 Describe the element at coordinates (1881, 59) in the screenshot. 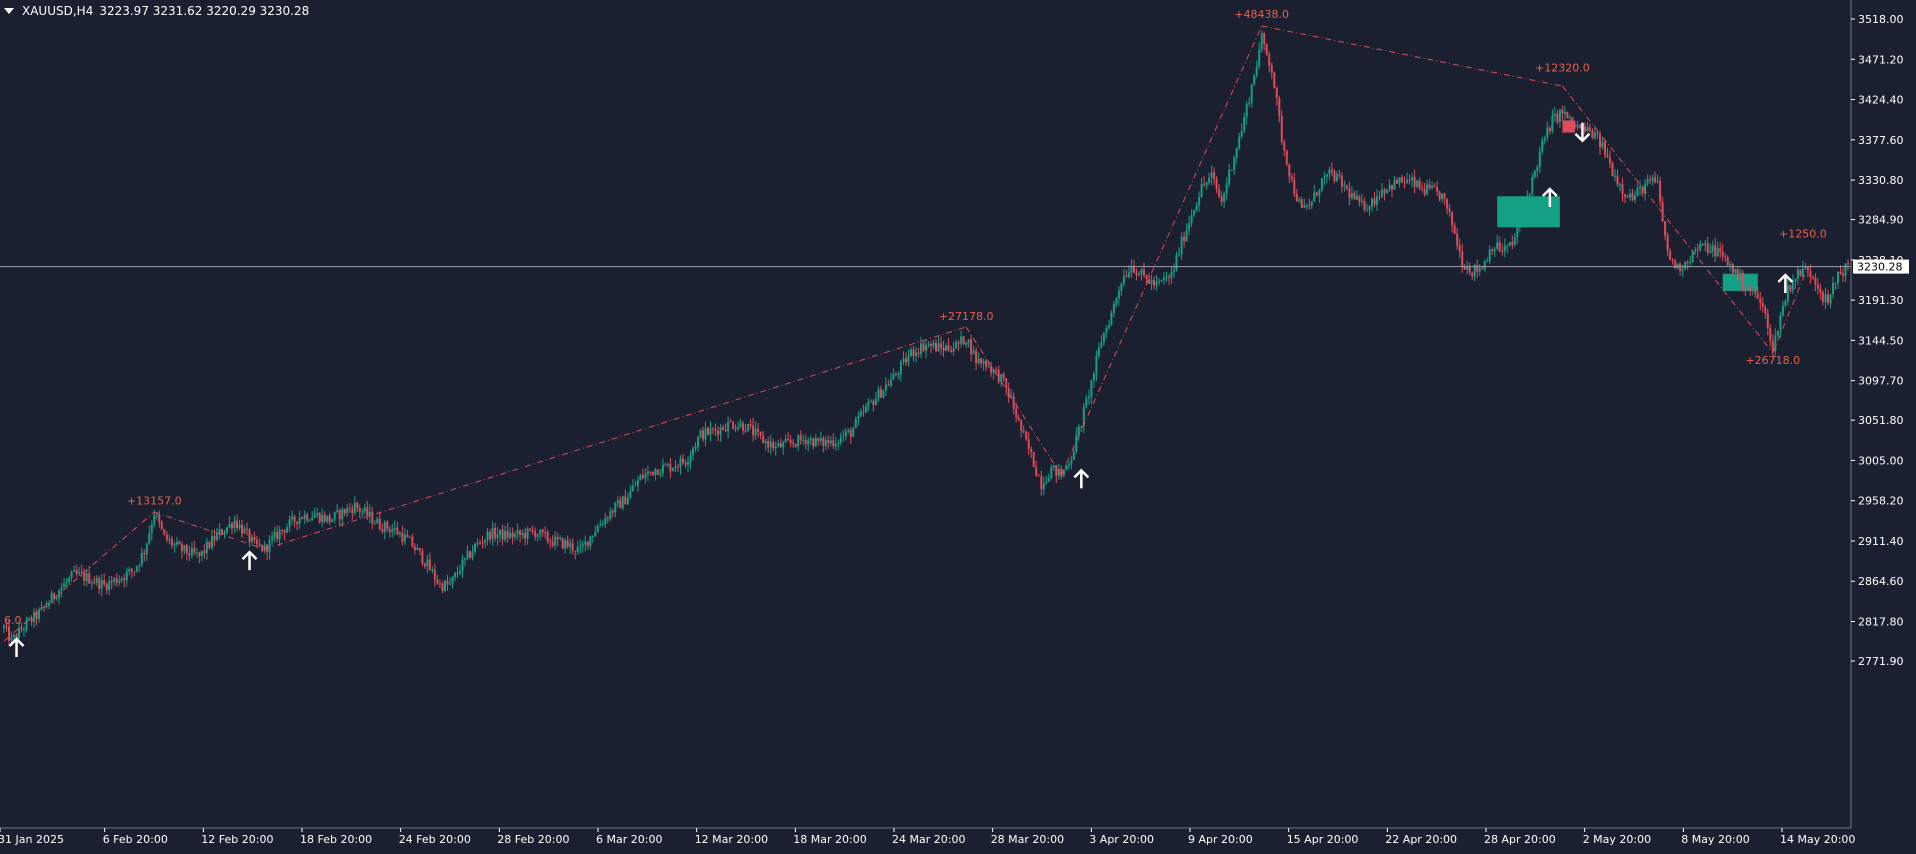

I see `price-tick-label: 3471.20` at that location.